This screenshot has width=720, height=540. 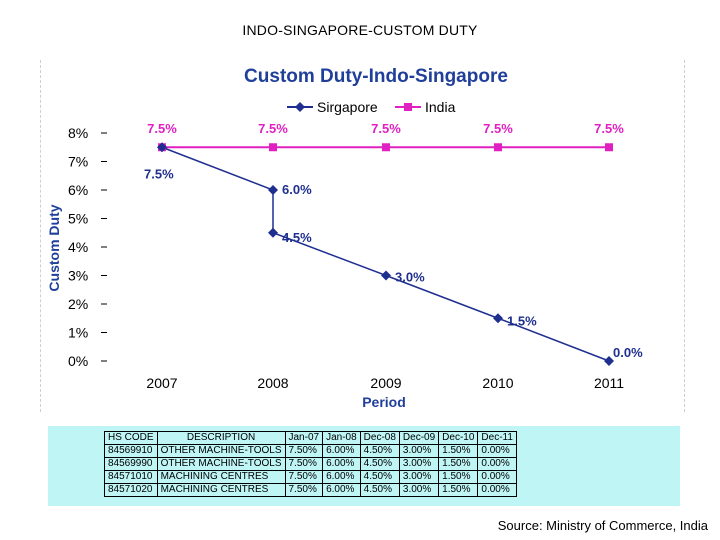 What do you see at coordinates (384, 402) in the screenshot?
I see `x-axis-title: Period` at bounding box center [384, 402].